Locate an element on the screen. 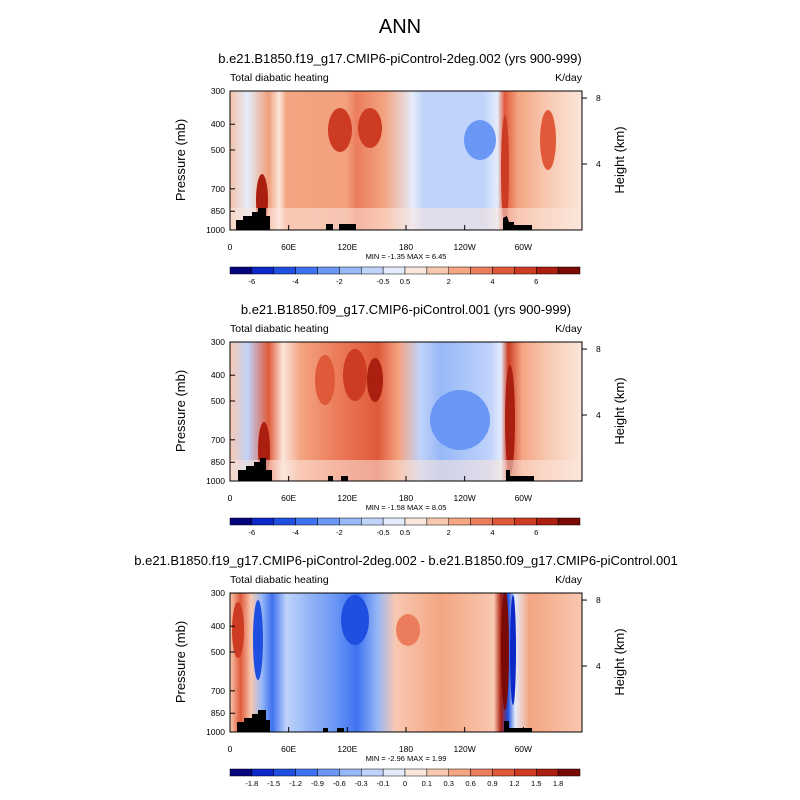 Image resolution: width=800 pixels, height=800 pixels. colorbar-label: -1.5 is located at coordinates (273, 783).